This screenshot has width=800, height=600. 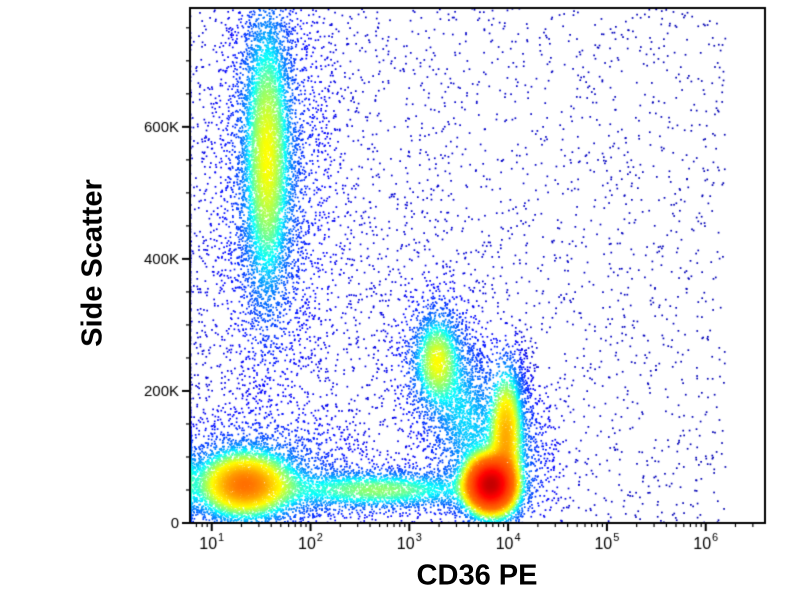 I want to click on y-axis-title: Side Scatter, so click(x=92, y=263).